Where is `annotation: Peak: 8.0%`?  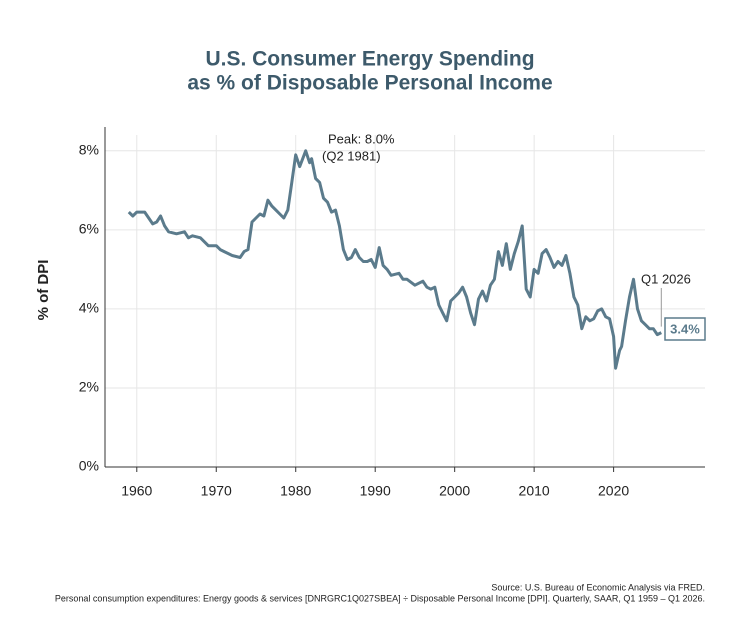
annotation: Peak: 8.0% is located at coordinates (361, 138).